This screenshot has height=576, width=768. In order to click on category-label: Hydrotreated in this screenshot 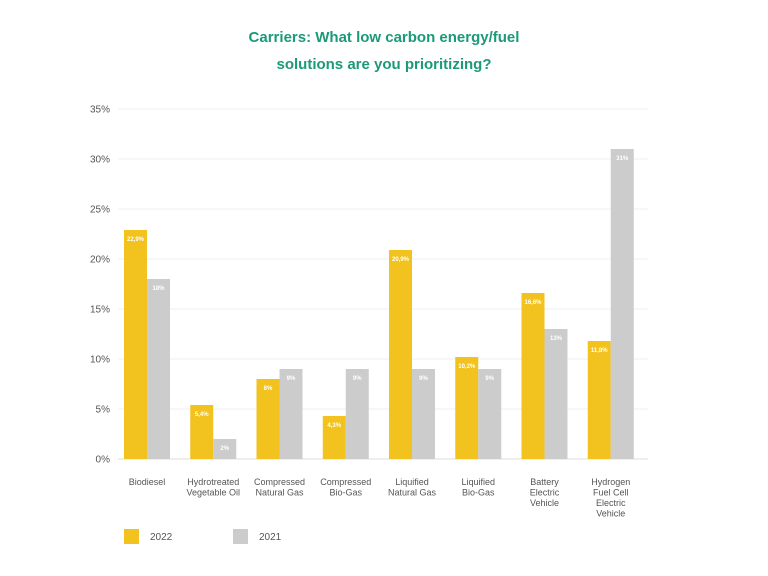, I will do `click(213, 482)`.